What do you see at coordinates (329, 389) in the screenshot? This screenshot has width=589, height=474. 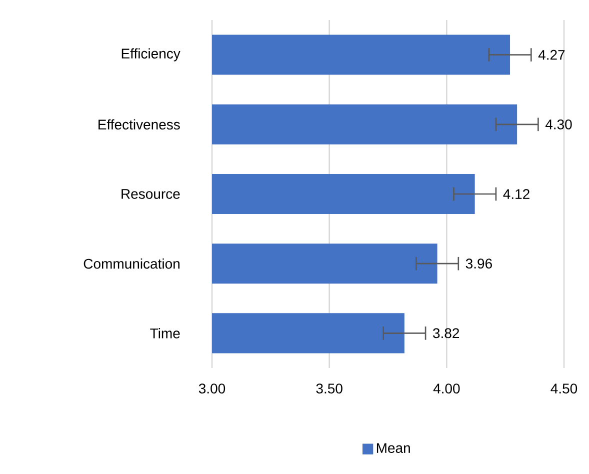 I see `x-tick-label: 3.50` at bounding box center [329, 389].